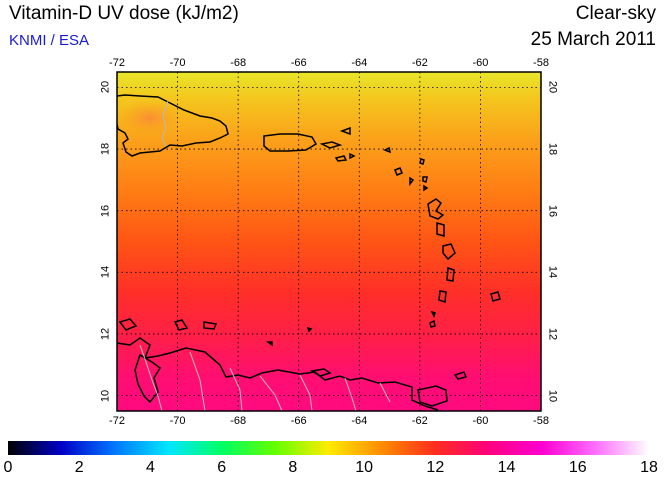 This screenshot has height=480, width=665. Describe the element at coordinates (460, 375) in the screenshot. I see `tobago-coast` at that location.